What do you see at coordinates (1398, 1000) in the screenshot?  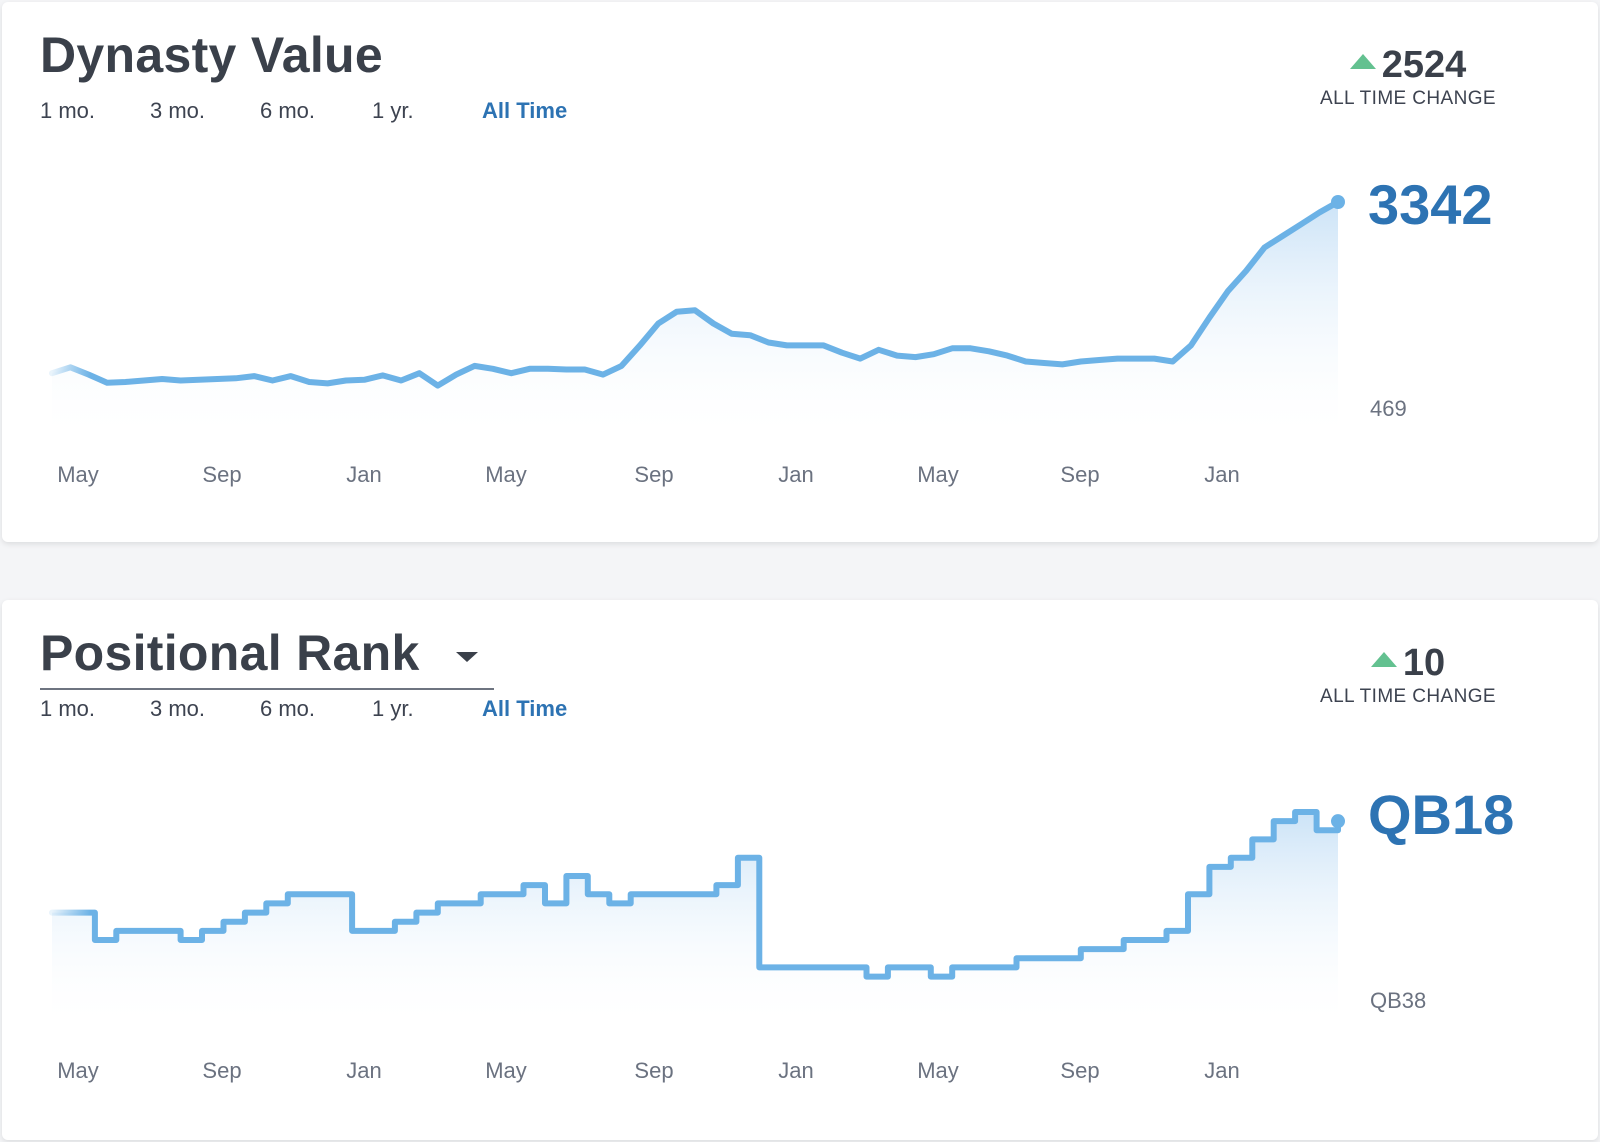 I see `min-value-label: QB38` at bounding box center [1398, 1000].